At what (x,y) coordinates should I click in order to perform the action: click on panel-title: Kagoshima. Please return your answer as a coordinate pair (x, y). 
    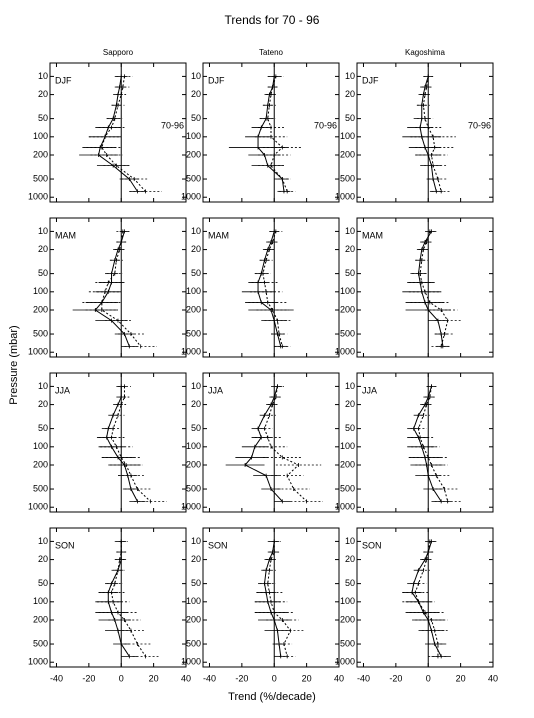
    Looking at the image, I should click on (425, 52).